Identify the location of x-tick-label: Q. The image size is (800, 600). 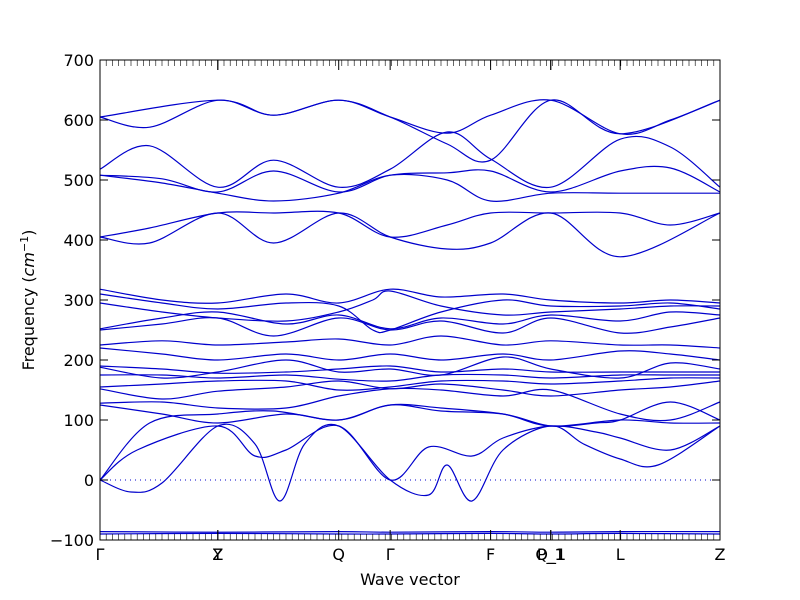
(338, 554).